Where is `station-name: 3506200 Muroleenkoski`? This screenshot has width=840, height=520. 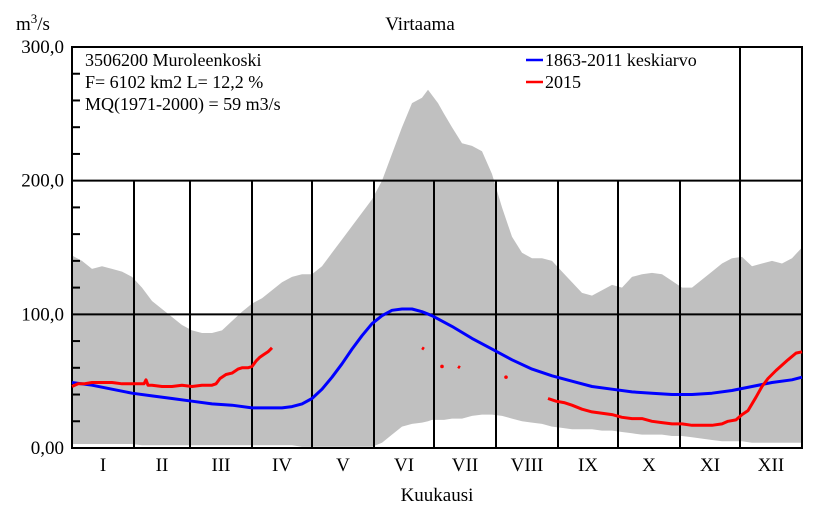 station-name: 3506200 Muroleenkoski is located at coordinates (173, 60).